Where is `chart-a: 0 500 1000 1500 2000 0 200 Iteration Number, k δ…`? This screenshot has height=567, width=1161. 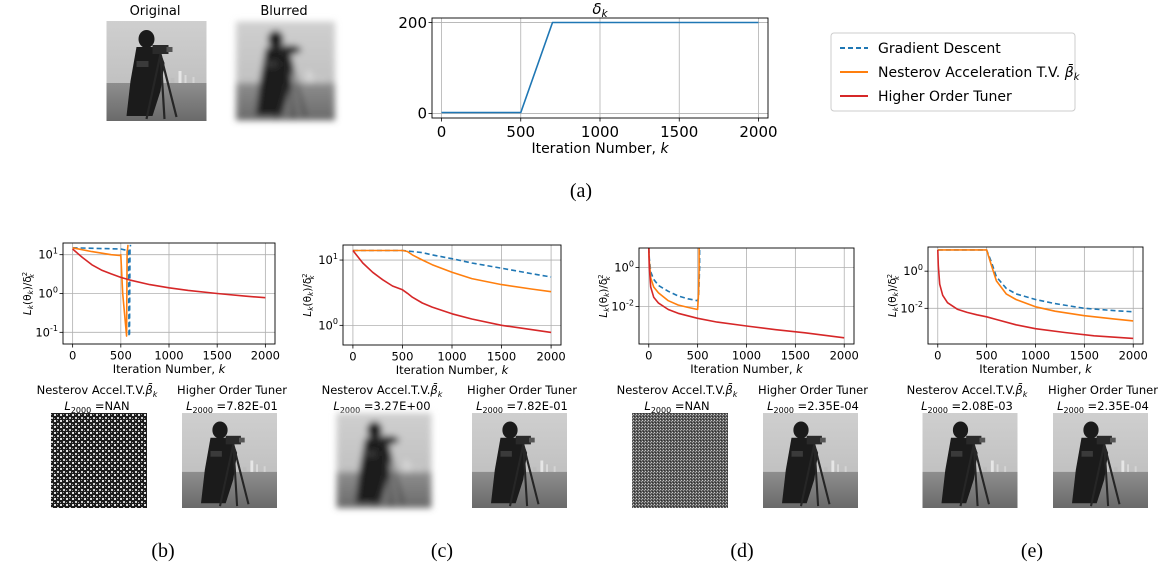 chart-a: 0 500 1000 1500 2000 0 200 Iteration Number, k δ… is located at coordinates (587, 78).